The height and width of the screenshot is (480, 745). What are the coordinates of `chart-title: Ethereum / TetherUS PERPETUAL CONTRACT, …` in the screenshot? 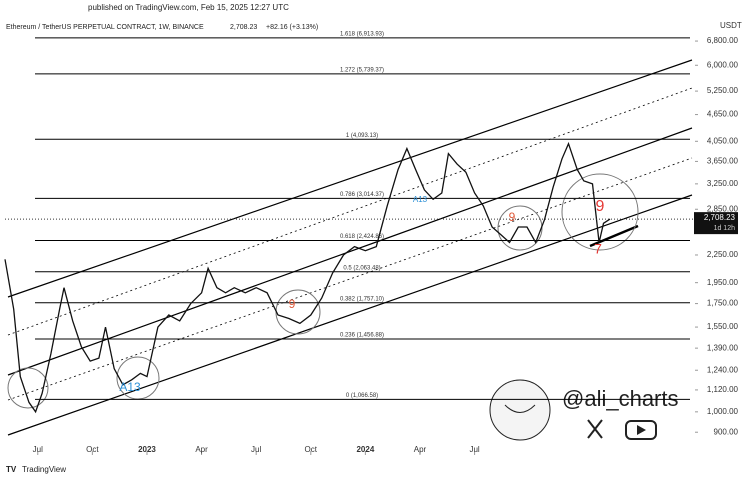 It's located at (105, 27).